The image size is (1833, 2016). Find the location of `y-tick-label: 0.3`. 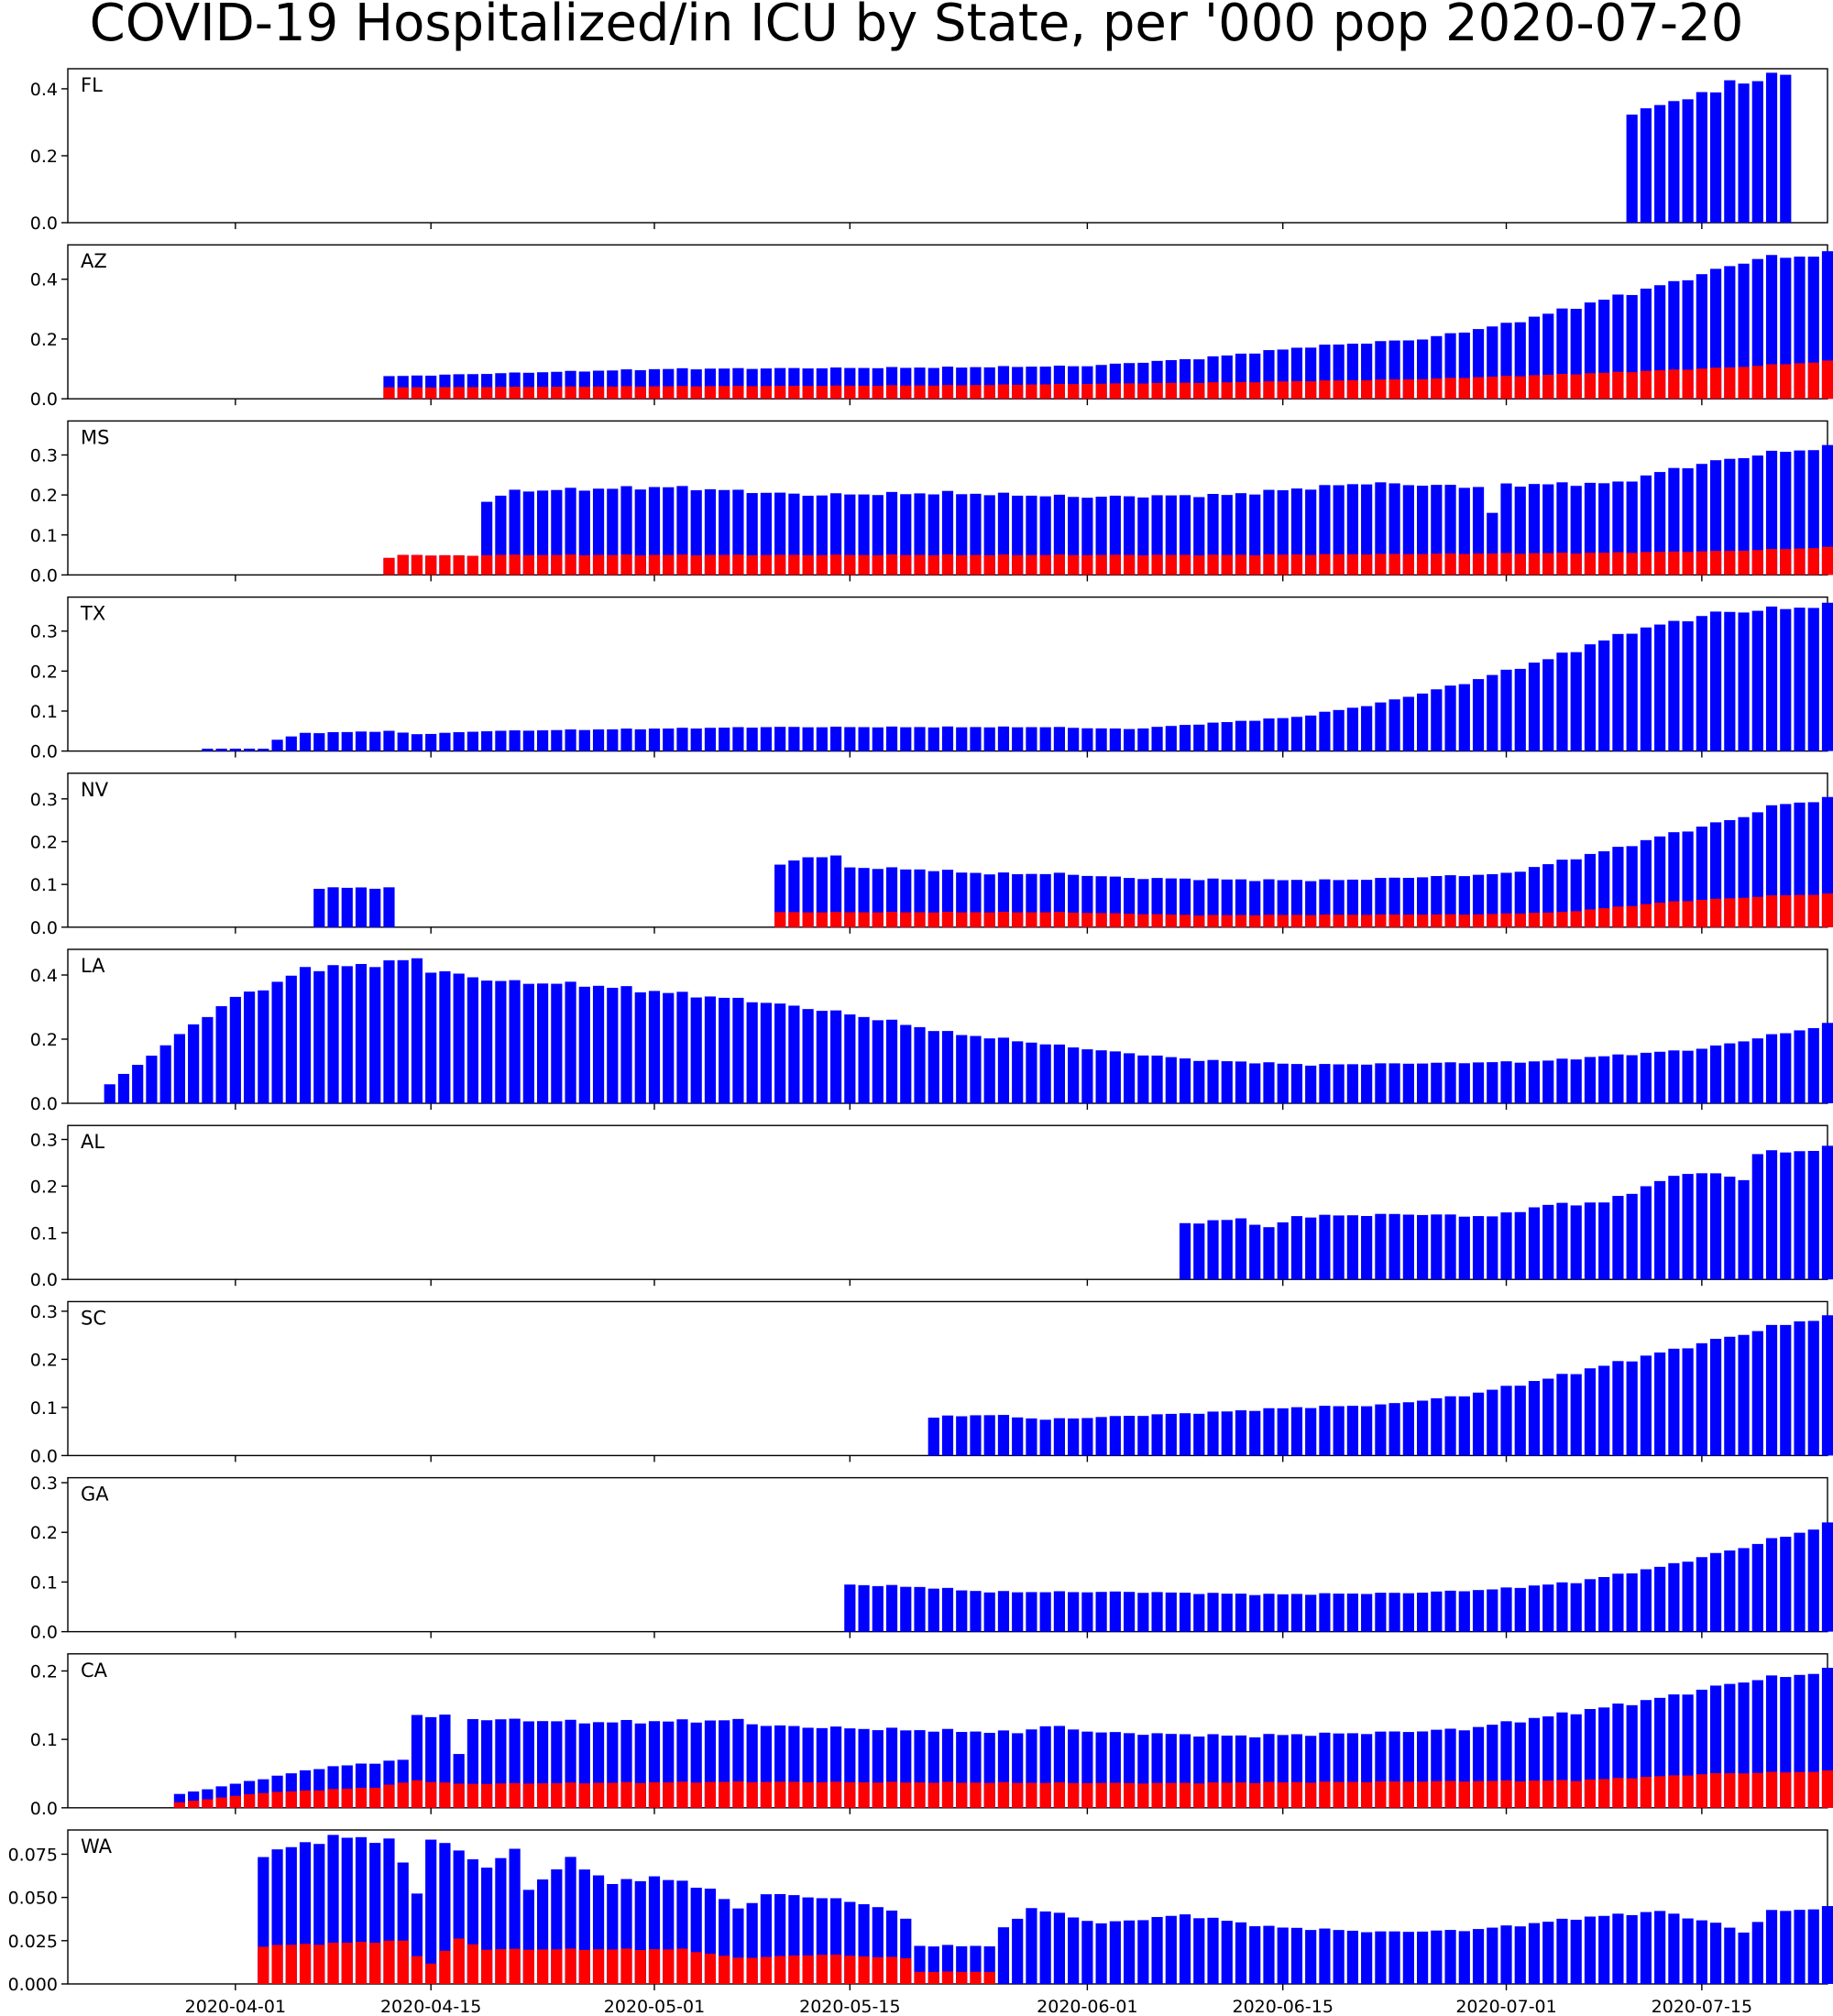

y-tick-label: 0.3 is located at coordinates (44, 1140).